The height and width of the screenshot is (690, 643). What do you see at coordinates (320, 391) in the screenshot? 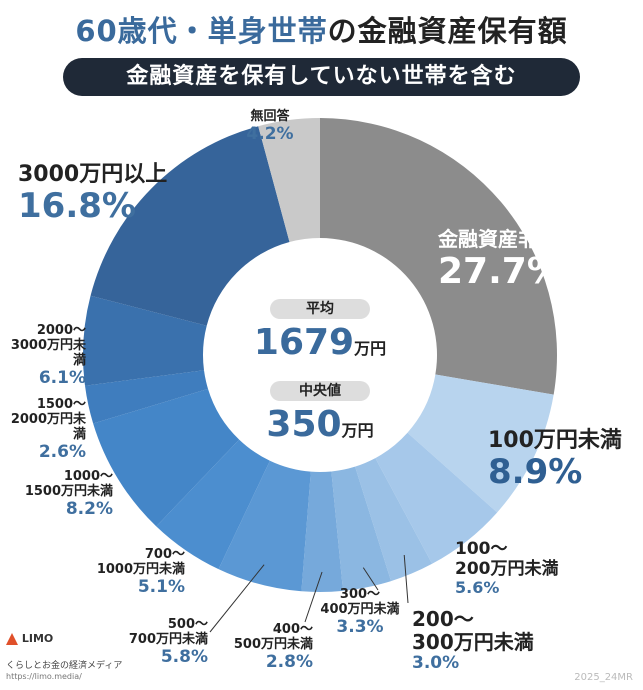
I see `median-label: 中央値` at bounding box center [320, 391].